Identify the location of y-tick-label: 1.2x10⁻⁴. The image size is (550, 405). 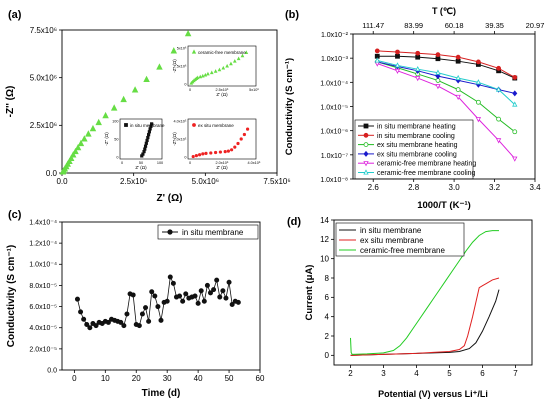
(43, 244).